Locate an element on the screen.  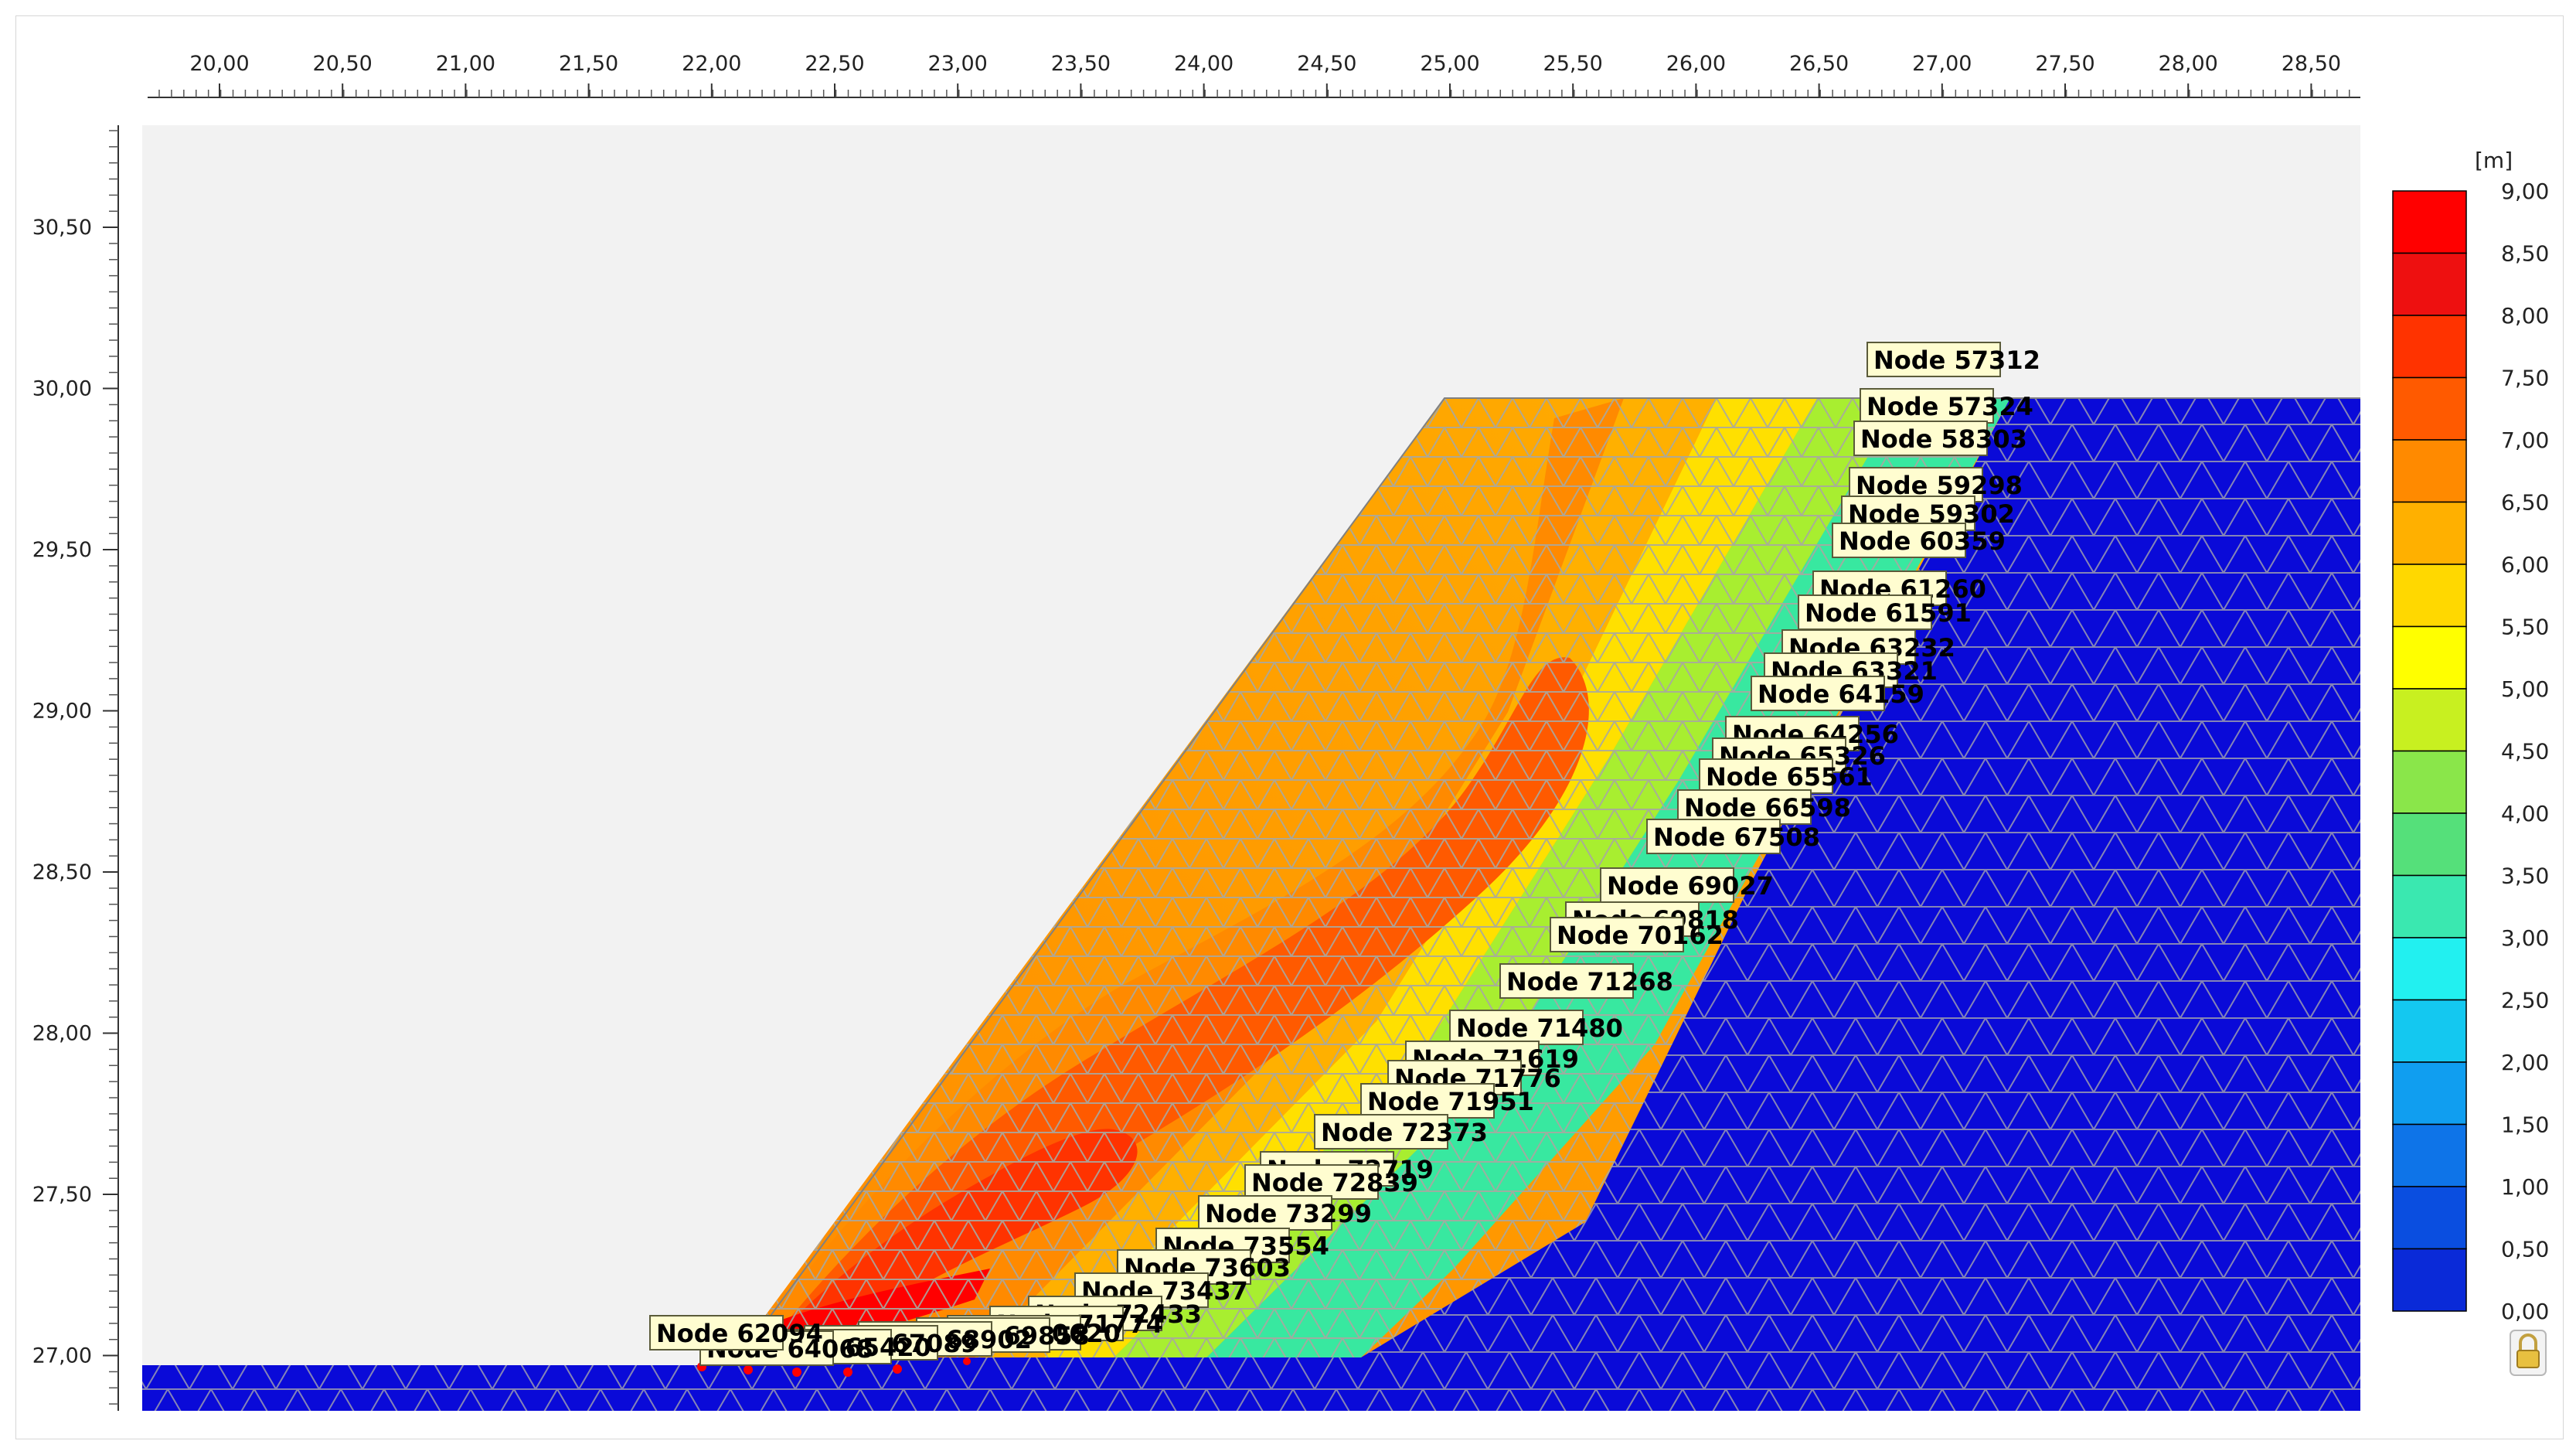
y-tick-label: 27,50 is located at coordinates (62, 1195).